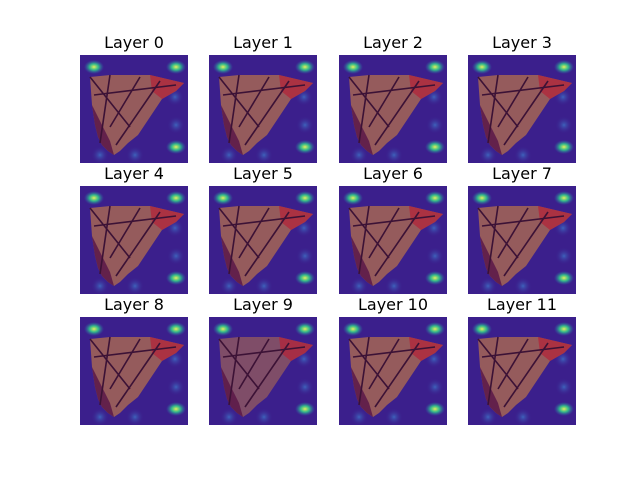 The height and width of the screenshot is (480, 640). What do you see at coordinates (263, 173) in the screenshot?
I see `panel-title: Layer 5` at bounding box center [263, 173].